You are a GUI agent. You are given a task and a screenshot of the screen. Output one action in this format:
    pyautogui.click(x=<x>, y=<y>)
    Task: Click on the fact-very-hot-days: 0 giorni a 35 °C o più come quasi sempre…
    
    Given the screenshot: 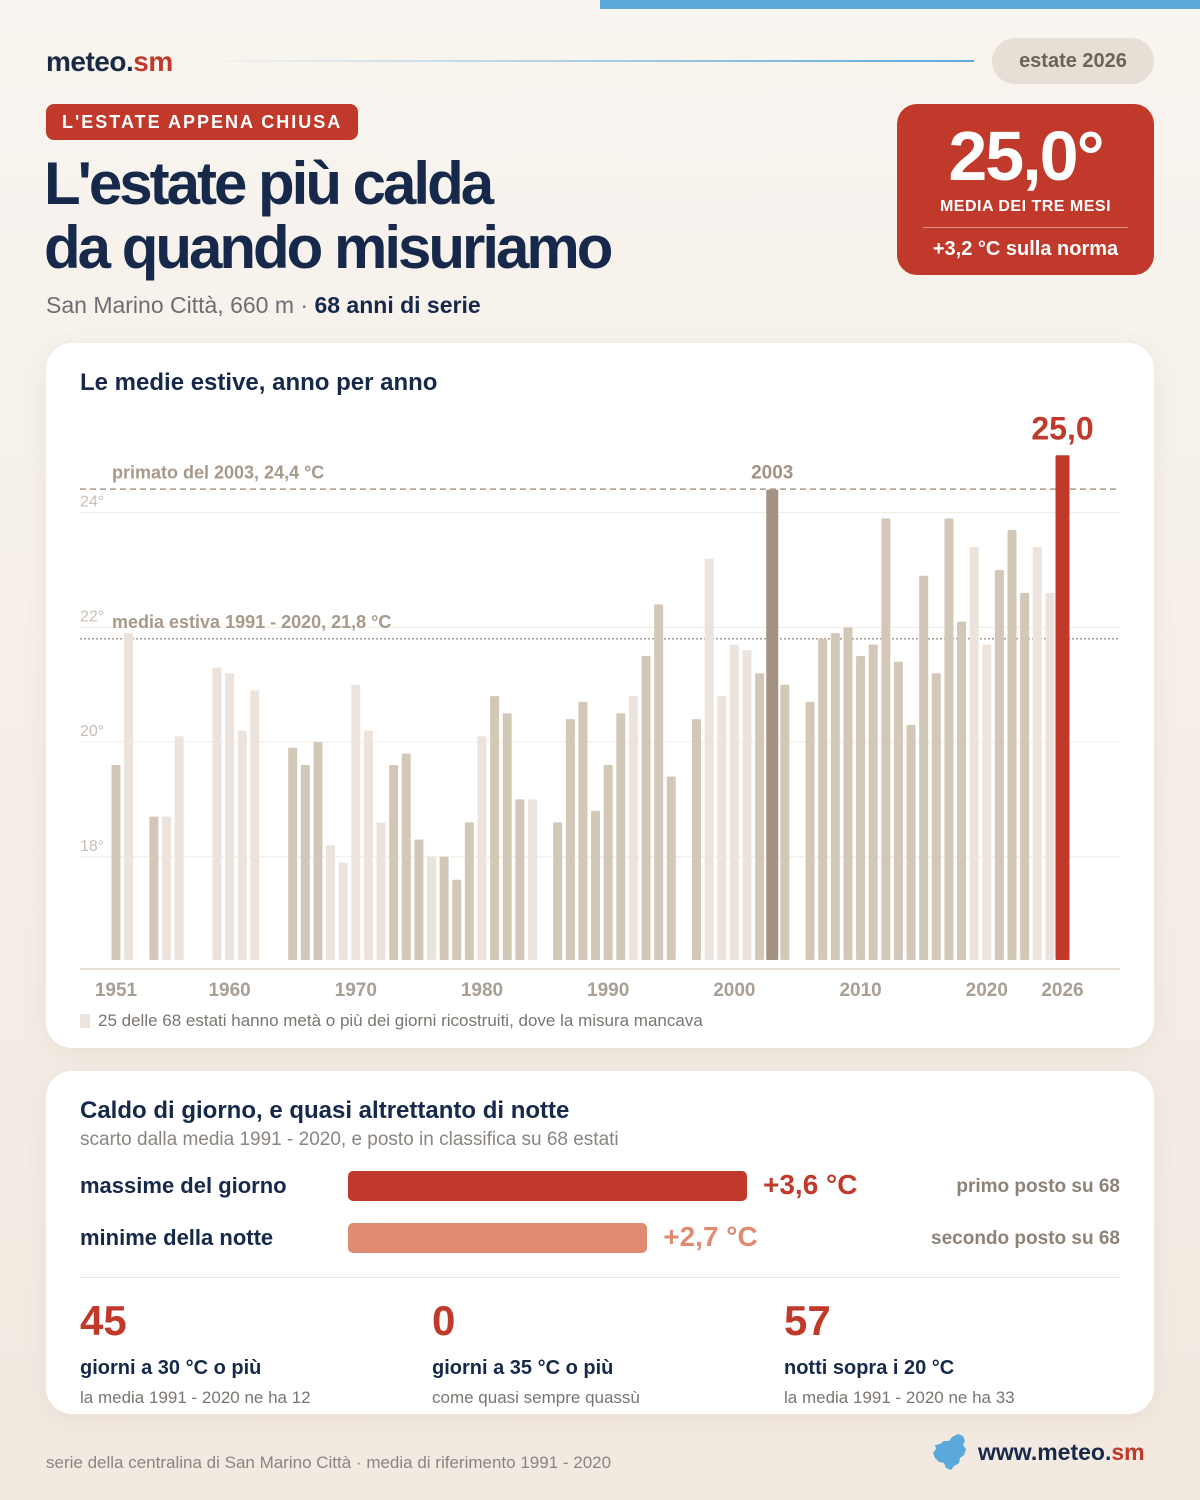 What is the action you would take?
    pyautogui.click(x=597, y=1352)
    